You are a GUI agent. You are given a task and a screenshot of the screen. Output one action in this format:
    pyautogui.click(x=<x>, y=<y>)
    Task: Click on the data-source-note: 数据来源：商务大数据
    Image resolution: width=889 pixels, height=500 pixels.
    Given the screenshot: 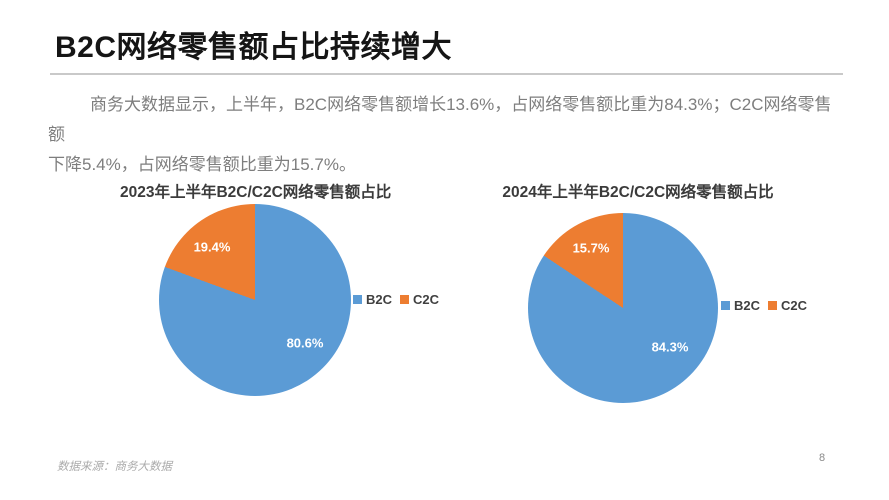 What is the action you would take?
    pyautogui.click(x=114, y=467)
    